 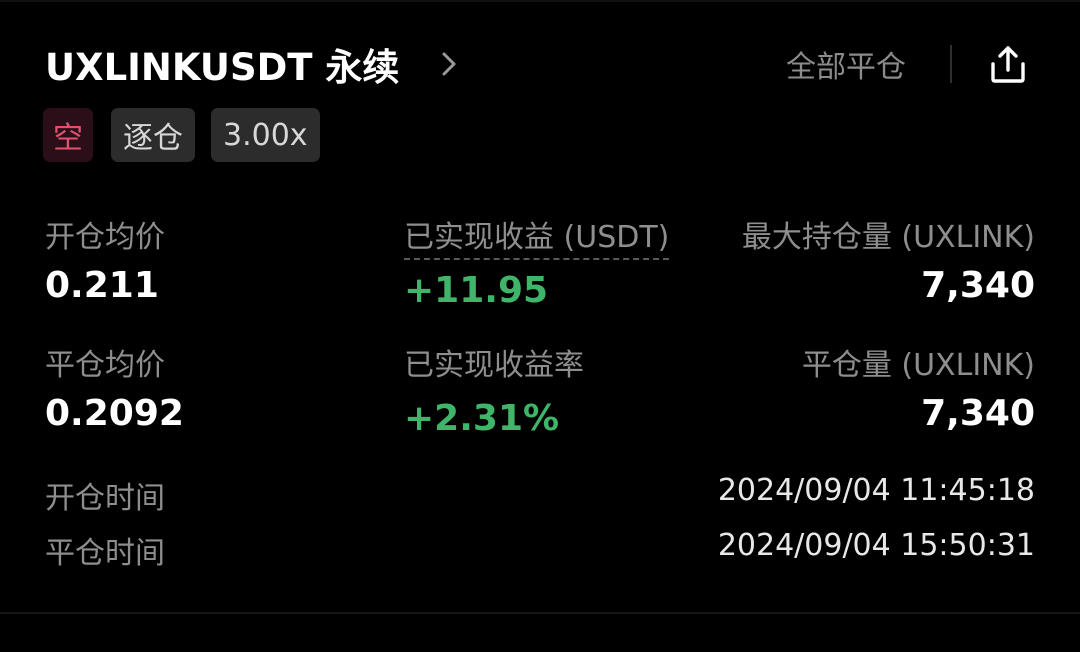 I want to click on header-actions: 全部平仓, so click(x=908, y=64).